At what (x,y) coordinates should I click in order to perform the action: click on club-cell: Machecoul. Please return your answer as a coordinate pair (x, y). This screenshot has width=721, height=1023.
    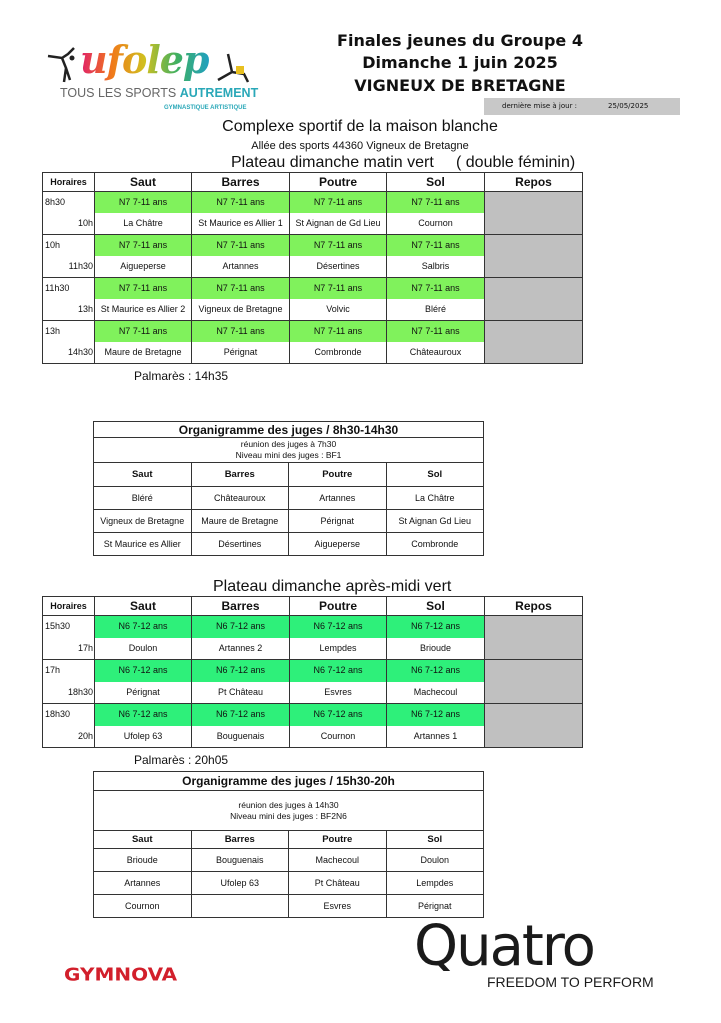
    Looking at the image, I should click on (435, 692).